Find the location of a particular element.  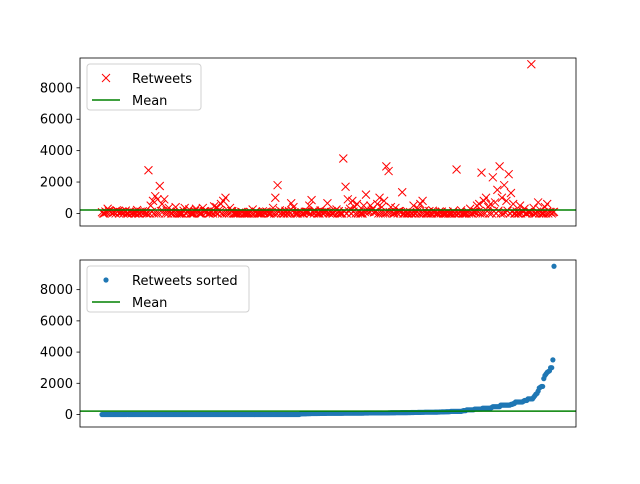

legend: Retweets Mean is located at coordinates (144, 87).